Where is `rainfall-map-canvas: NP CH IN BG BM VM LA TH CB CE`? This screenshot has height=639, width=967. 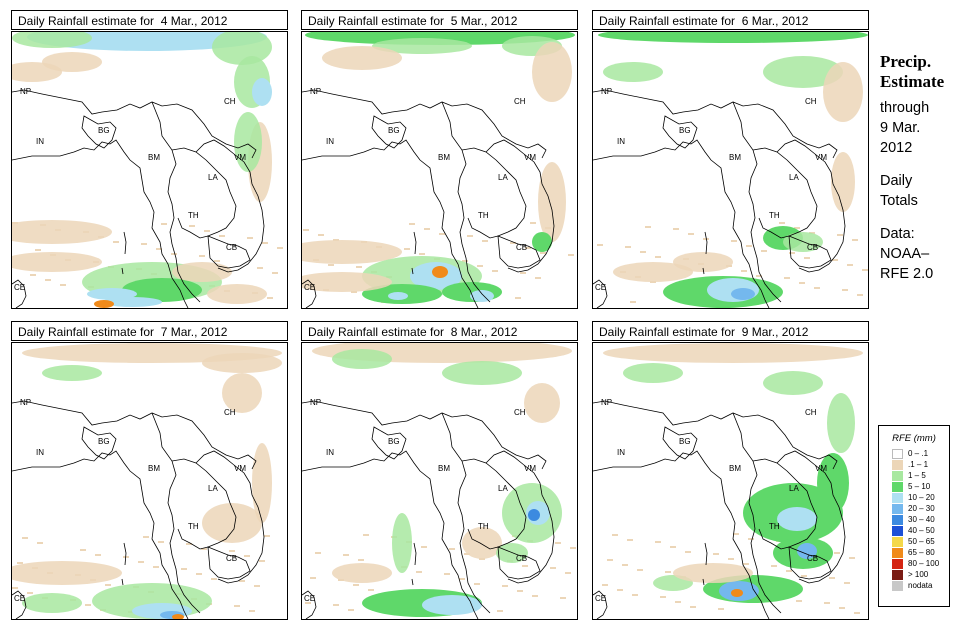 rainfall-map-canvas: NP CH IN BG BM VM LA TH CB CE is located at coordinates (147, 481).